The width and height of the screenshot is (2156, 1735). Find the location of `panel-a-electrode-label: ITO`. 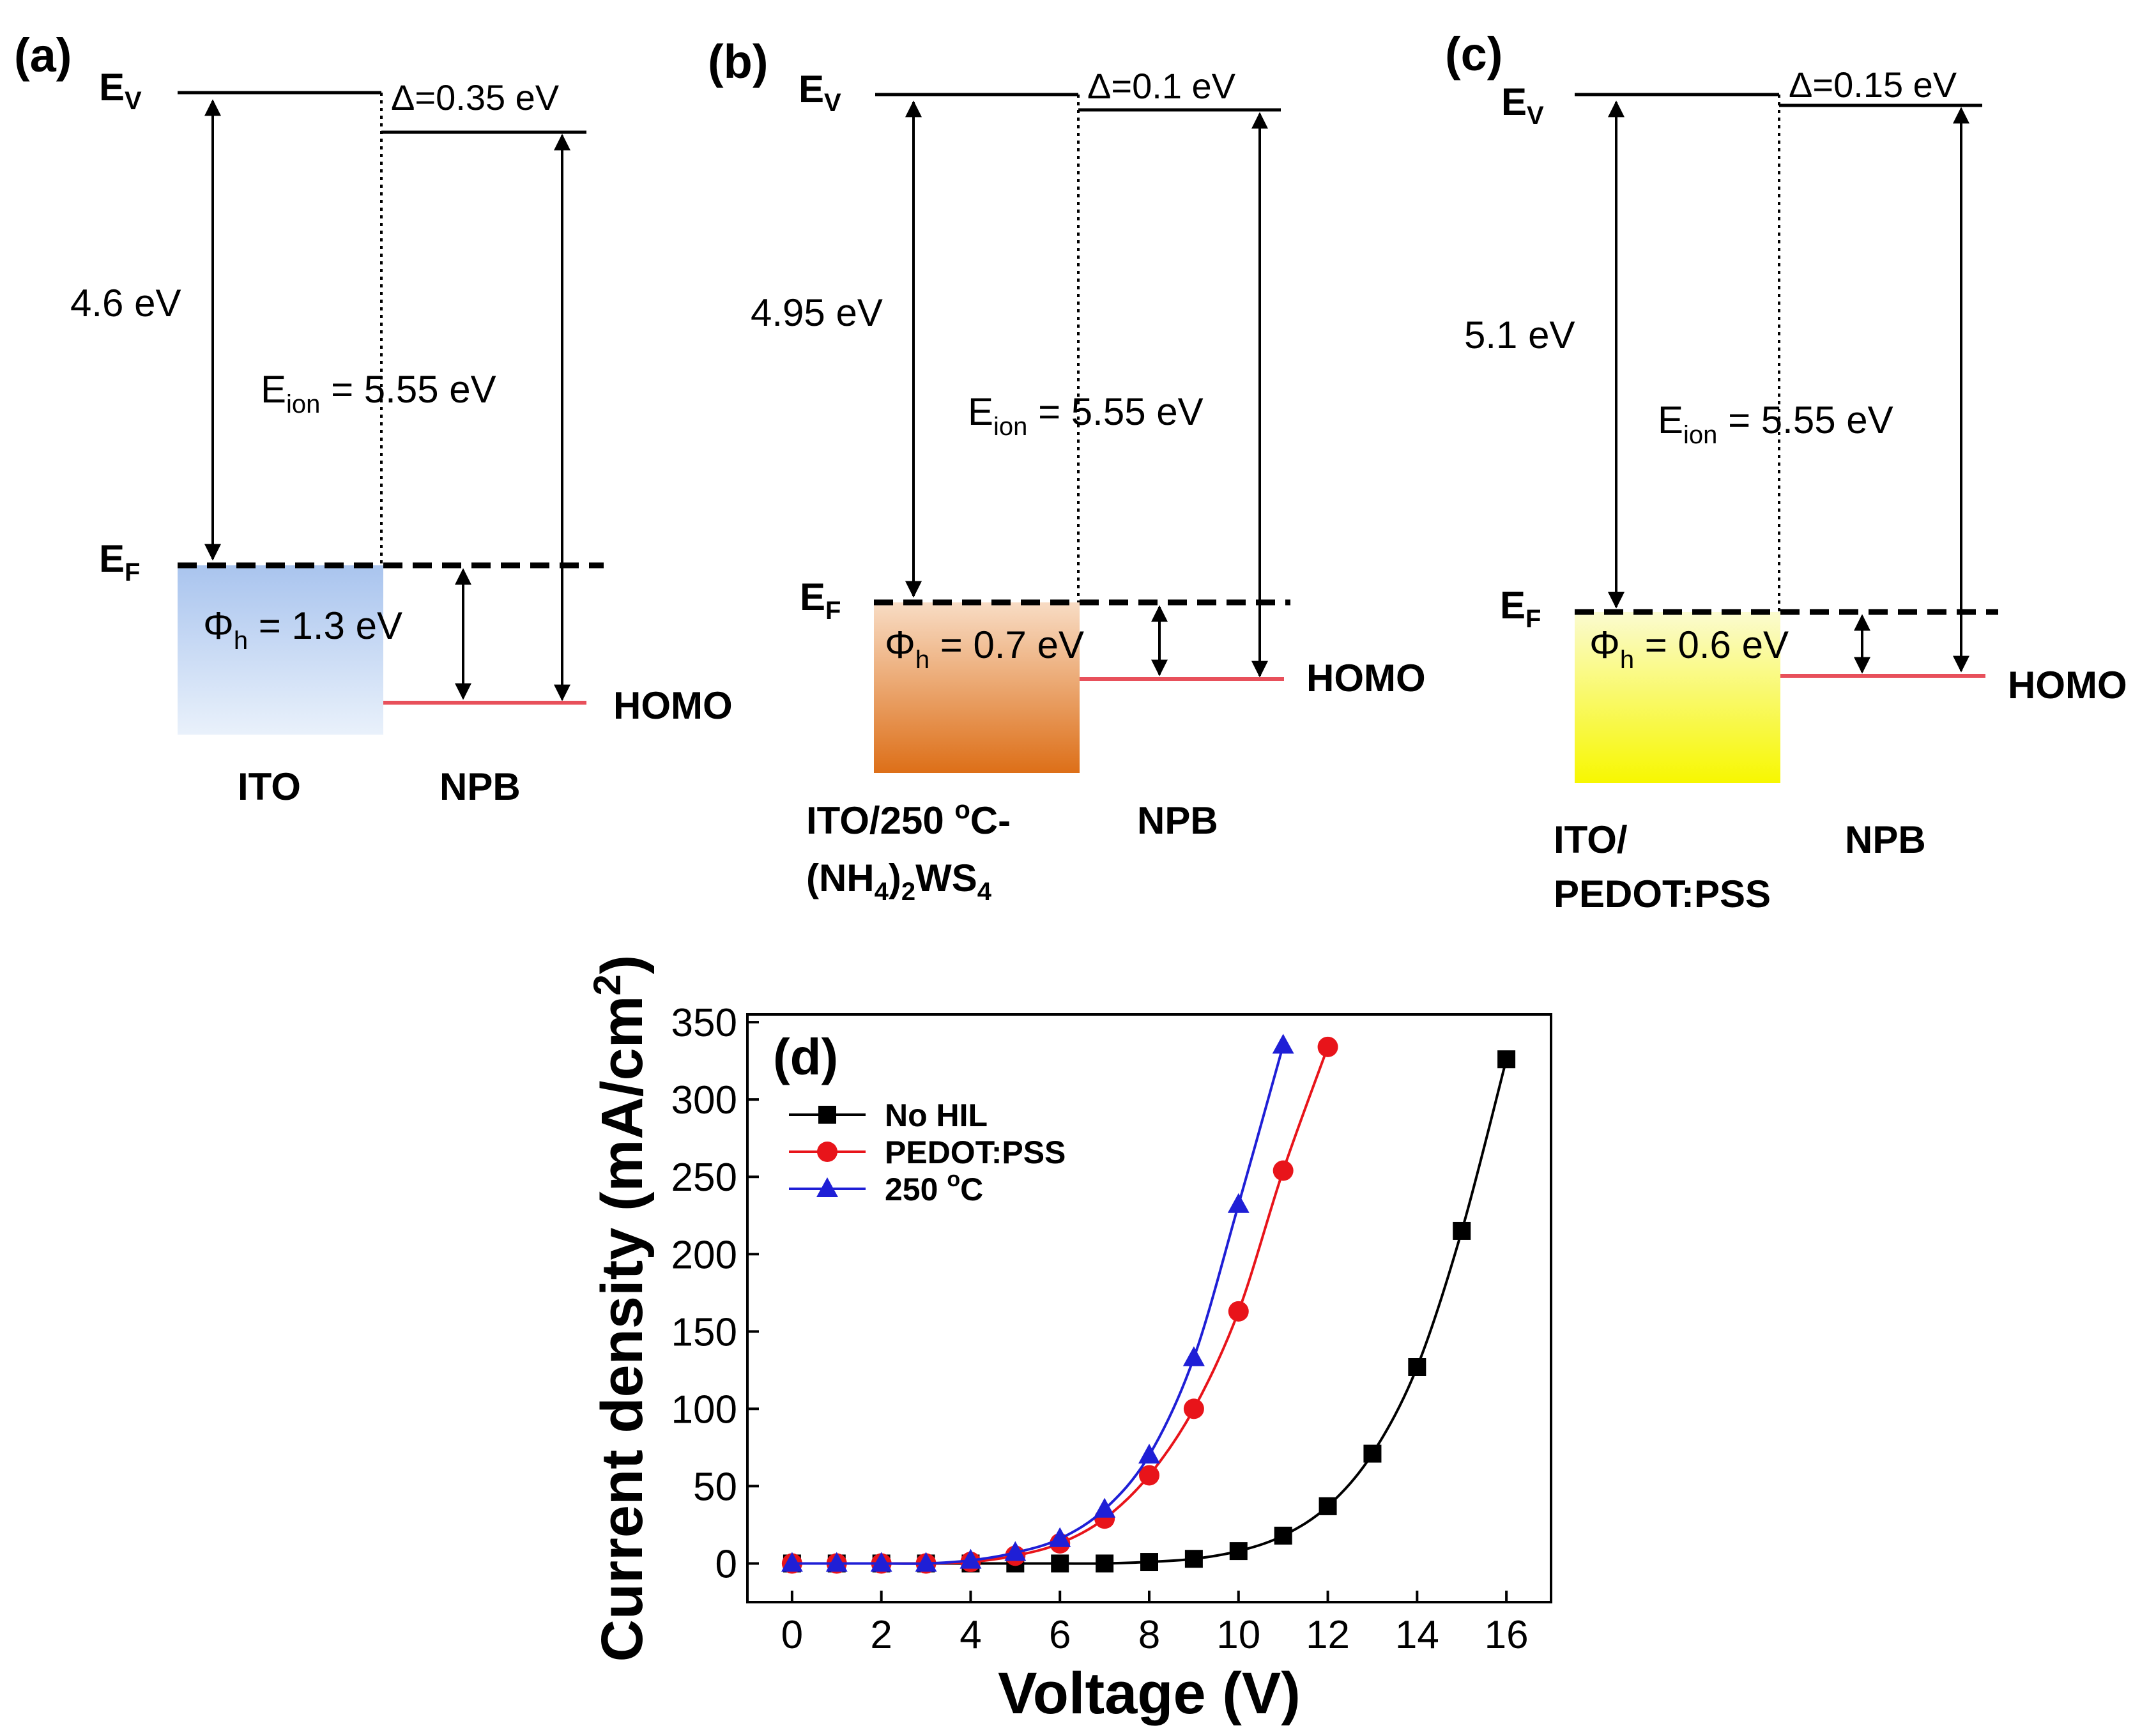

panel-a-electrode-label: ITO is located at coordinates (269, 786).